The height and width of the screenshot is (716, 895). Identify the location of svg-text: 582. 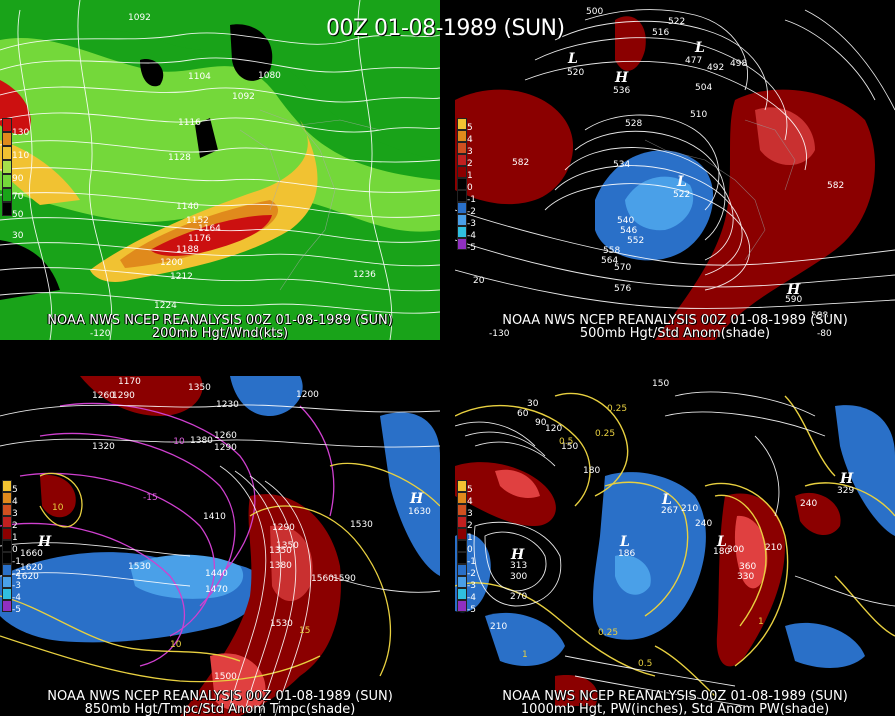
(520, 163).